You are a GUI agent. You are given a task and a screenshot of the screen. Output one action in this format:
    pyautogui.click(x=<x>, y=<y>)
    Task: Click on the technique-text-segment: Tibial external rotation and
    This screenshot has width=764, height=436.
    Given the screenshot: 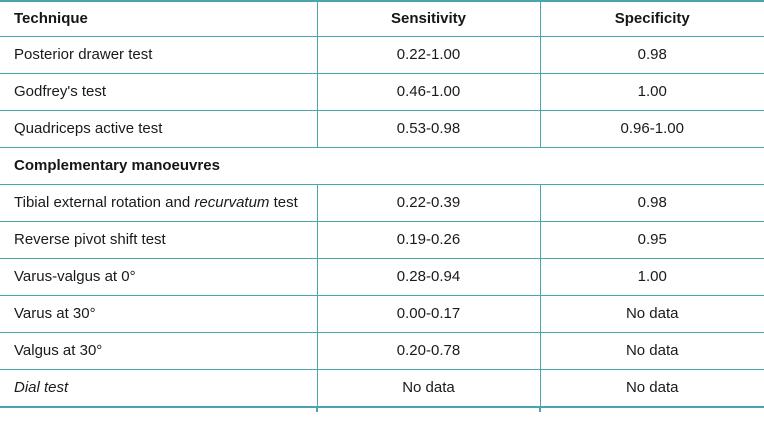 What is the action you would take?
    pyautogui.click(x=104, y=202)
    